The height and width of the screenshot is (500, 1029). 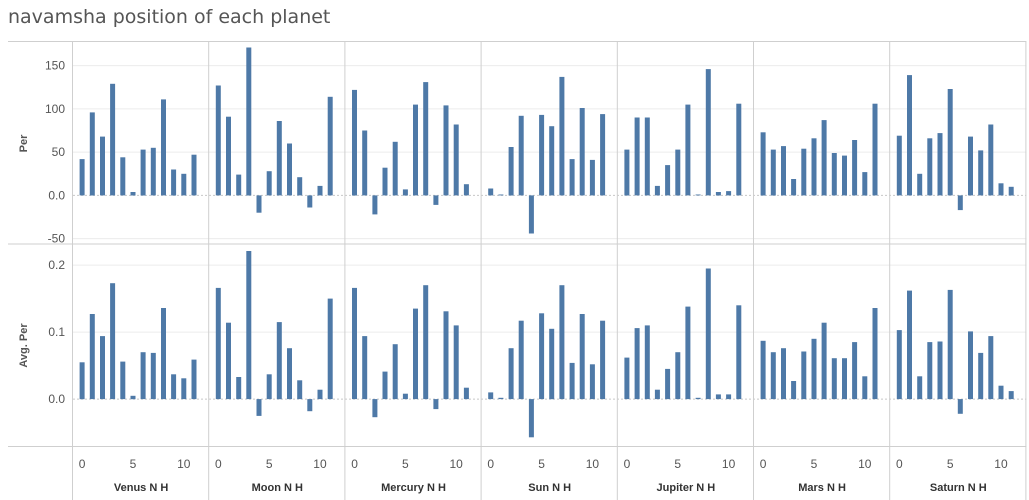 What do you see at coordinates (24, 143) in the screenshot?
I see `y-axis-title: Per` at bounding box center [24, 143].